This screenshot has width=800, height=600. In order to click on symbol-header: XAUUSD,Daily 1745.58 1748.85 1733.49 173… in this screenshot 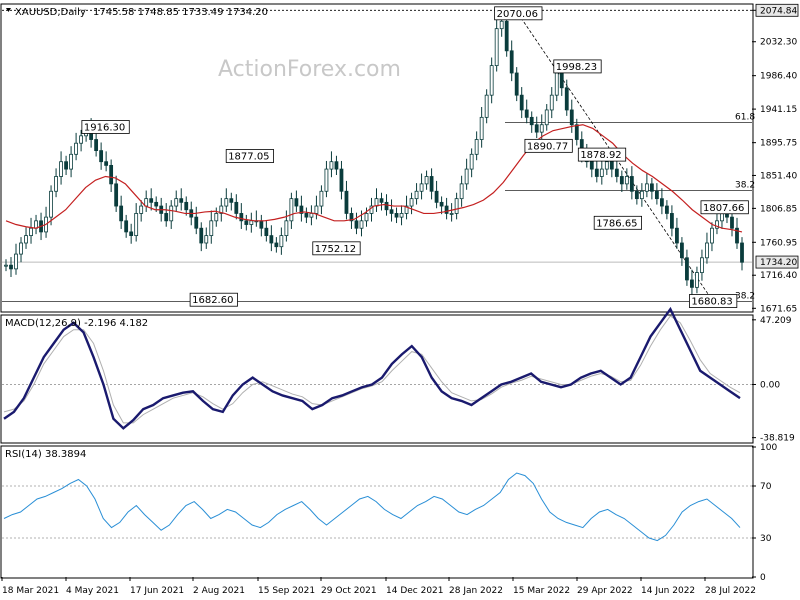, I will do `click(141, 12)`.